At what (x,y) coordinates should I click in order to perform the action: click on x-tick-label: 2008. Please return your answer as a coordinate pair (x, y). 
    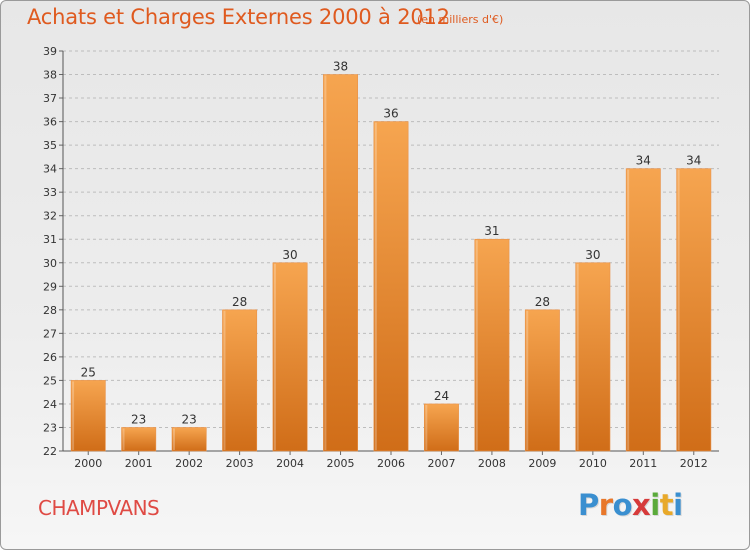
    Looking at the image, I should click on (492, 463).